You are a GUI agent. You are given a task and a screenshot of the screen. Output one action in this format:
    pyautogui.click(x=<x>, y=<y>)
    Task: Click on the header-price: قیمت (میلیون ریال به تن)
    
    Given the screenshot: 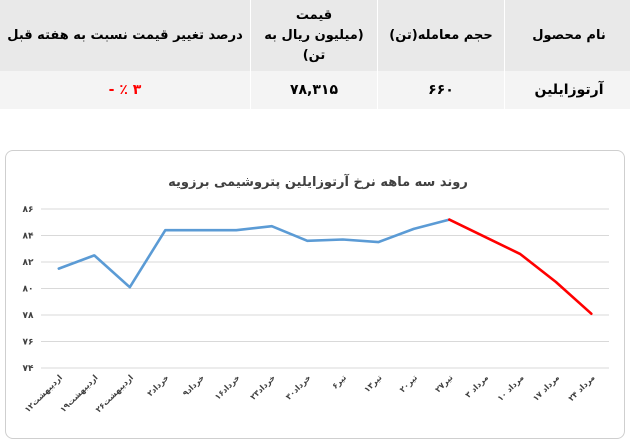 What is the action you would take?
    pyautogui.click(x=314, y=35)
    